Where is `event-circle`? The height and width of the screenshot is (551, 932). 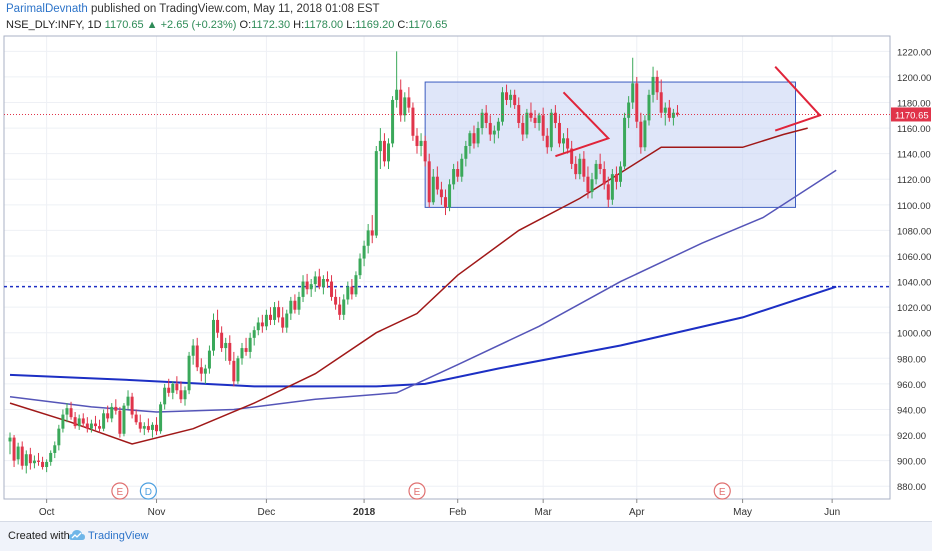
event-circle is located at coordinates (120, 491).